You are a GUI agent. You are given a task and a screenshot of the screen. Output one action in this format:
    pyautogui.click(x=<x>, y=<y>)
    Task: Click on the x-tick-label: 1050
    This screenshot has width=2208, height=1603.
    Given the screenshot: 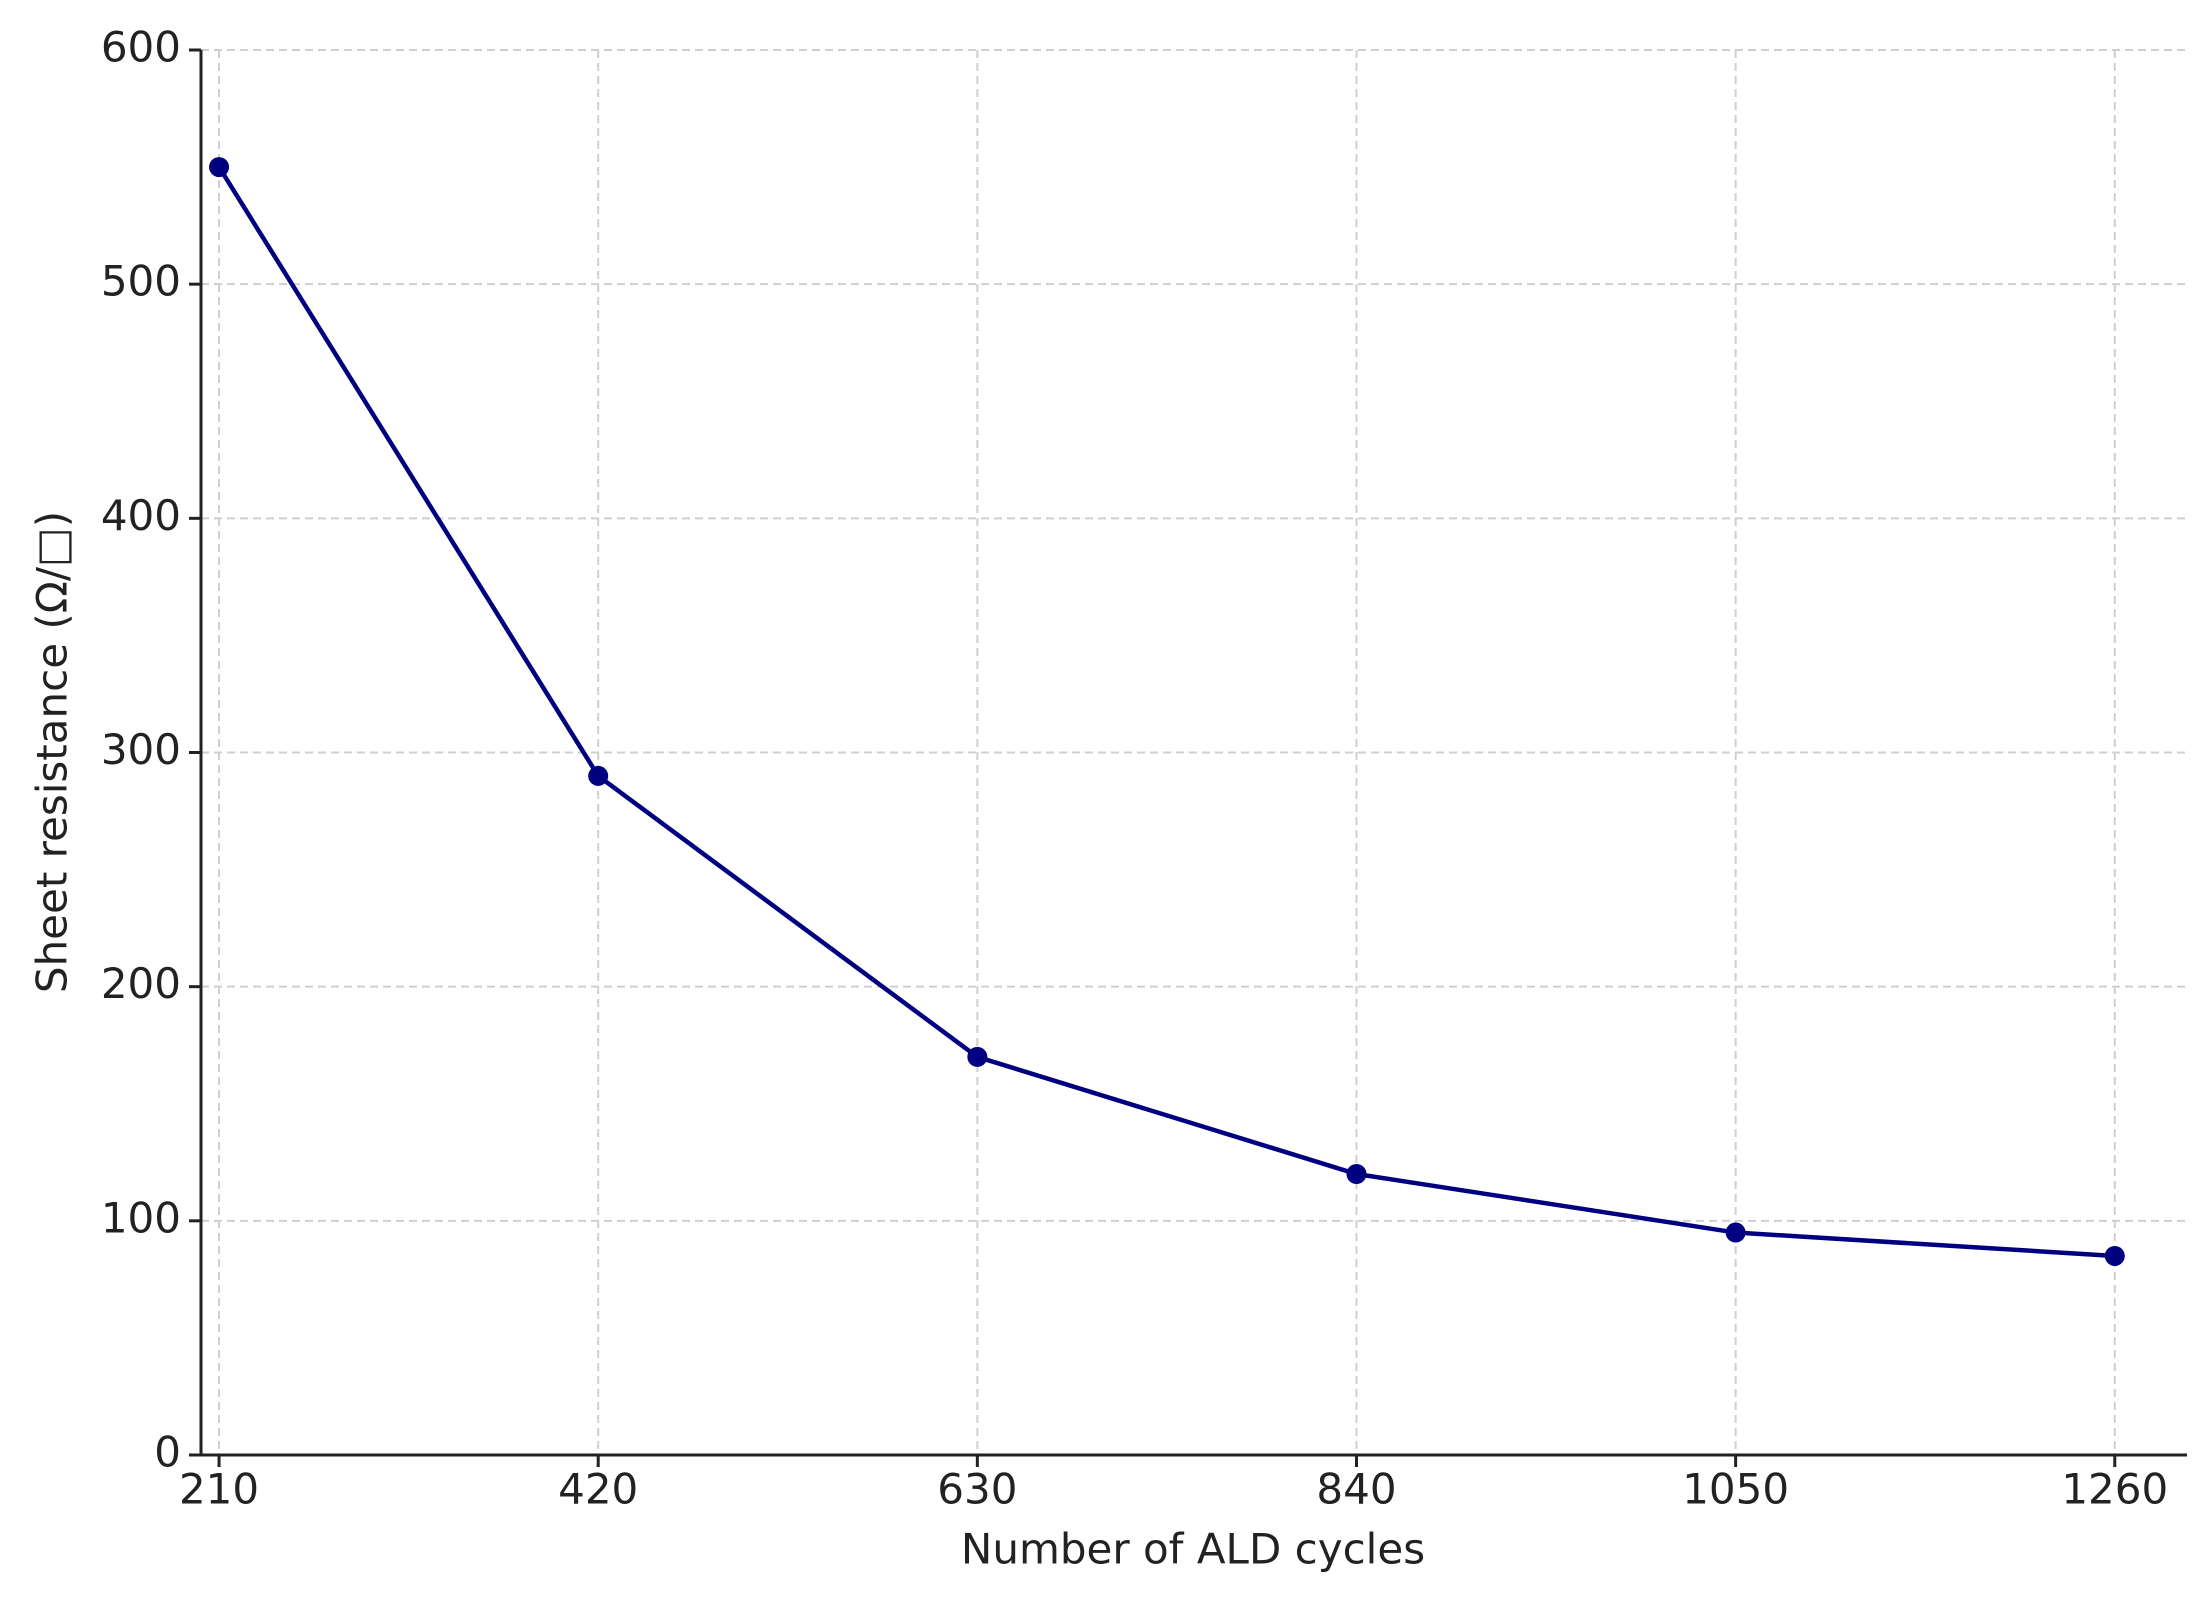 What is the action you would take?
    pyautogui.click(x=1735, y=1489)
    